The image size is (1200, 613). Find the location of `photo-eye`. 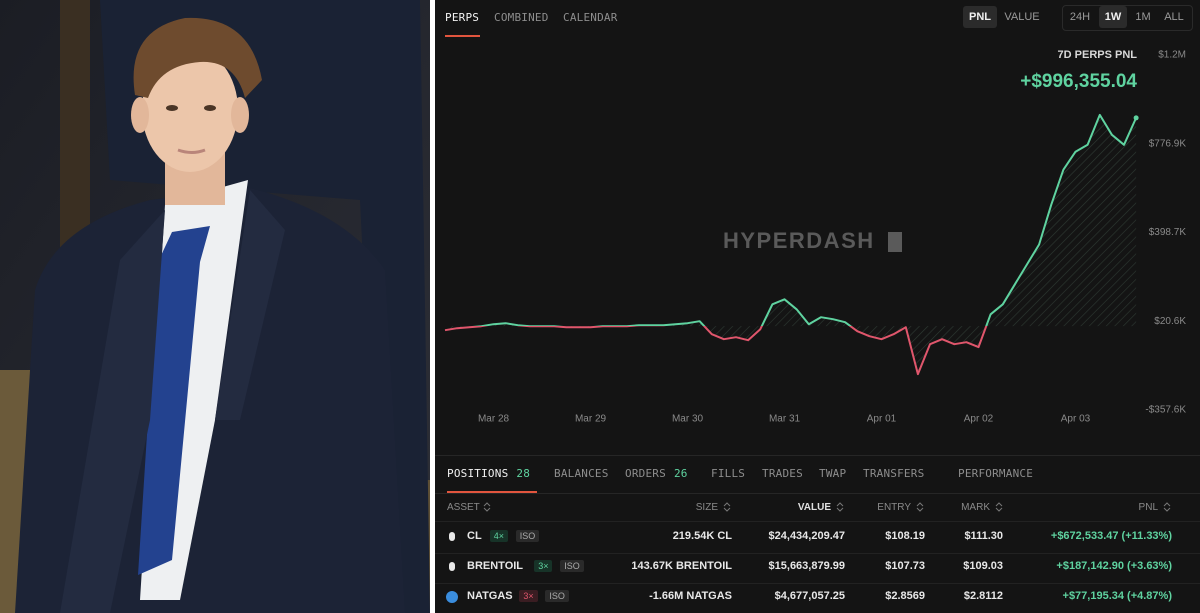

photo-eye is located at coordinates (210, 108).